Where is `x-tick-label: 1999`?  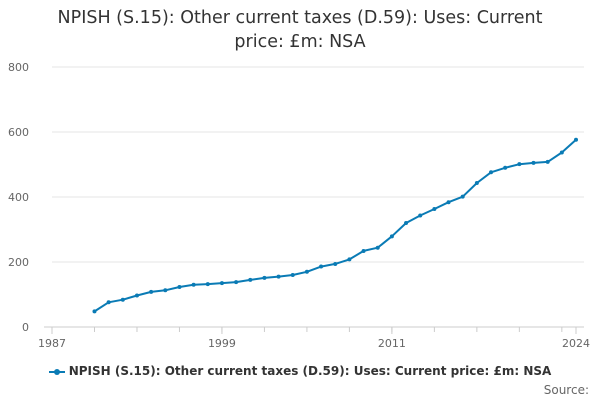
x-tick-label: 1999 is located at coordinates (222, 343).